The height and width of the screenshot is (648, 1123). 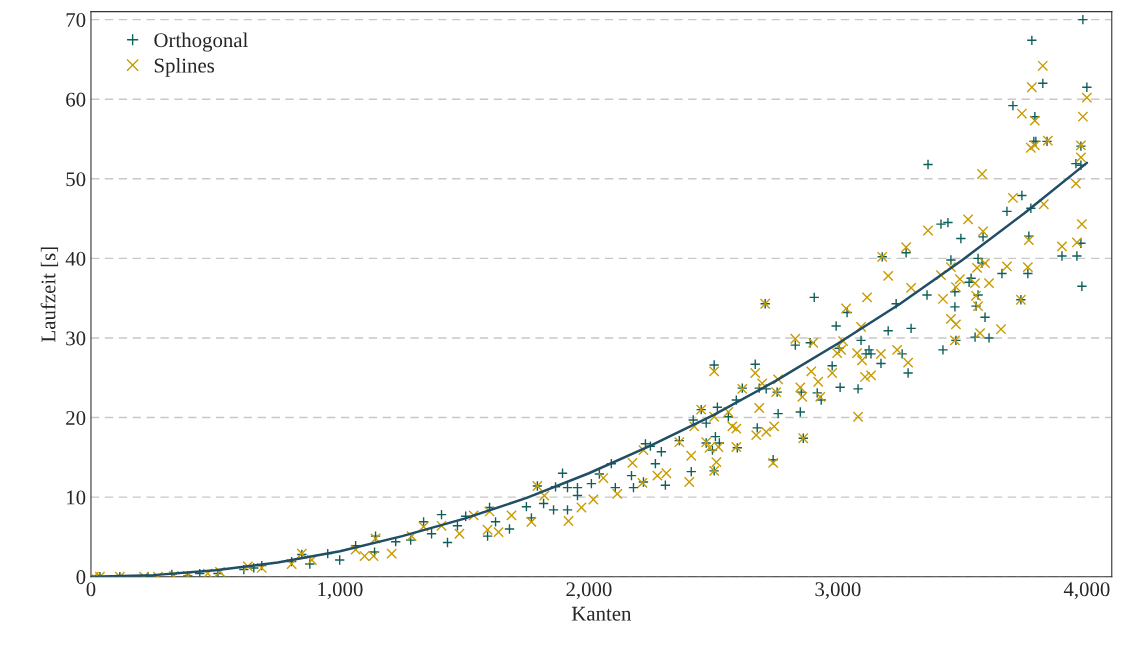 What do you see at coordinates (76, 20) in the screenshot?
I see `y-tick-label: 70` at bounding box center [76, 20].